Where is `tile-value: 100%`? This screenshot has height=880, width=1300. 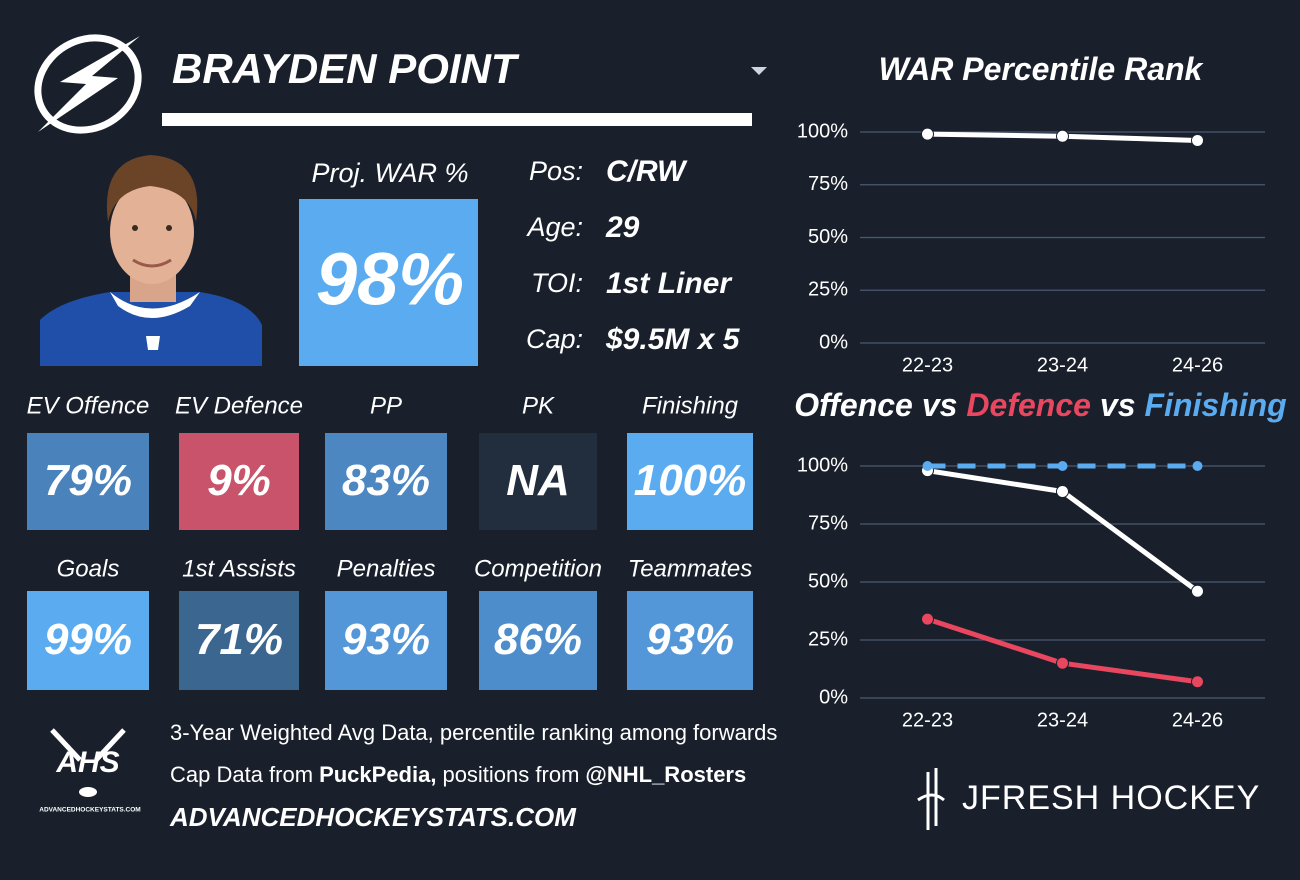
tile-value: 100% is located at coordinates (690, 480).